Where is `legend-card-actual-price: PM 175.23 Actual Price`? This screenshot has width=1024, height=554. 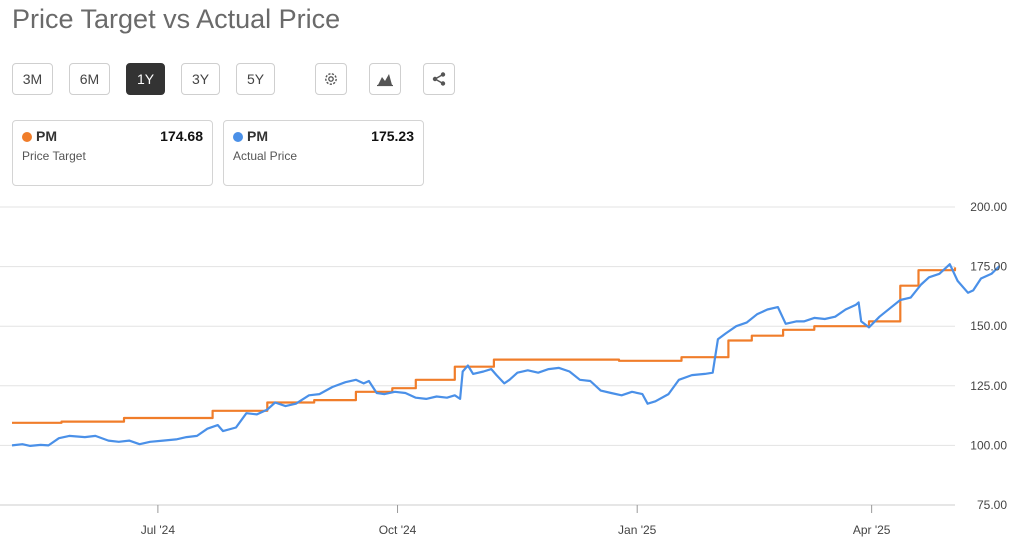
legend-card-actual-price: PM 175.23 Actual Price is located at coordinates (323, 153).